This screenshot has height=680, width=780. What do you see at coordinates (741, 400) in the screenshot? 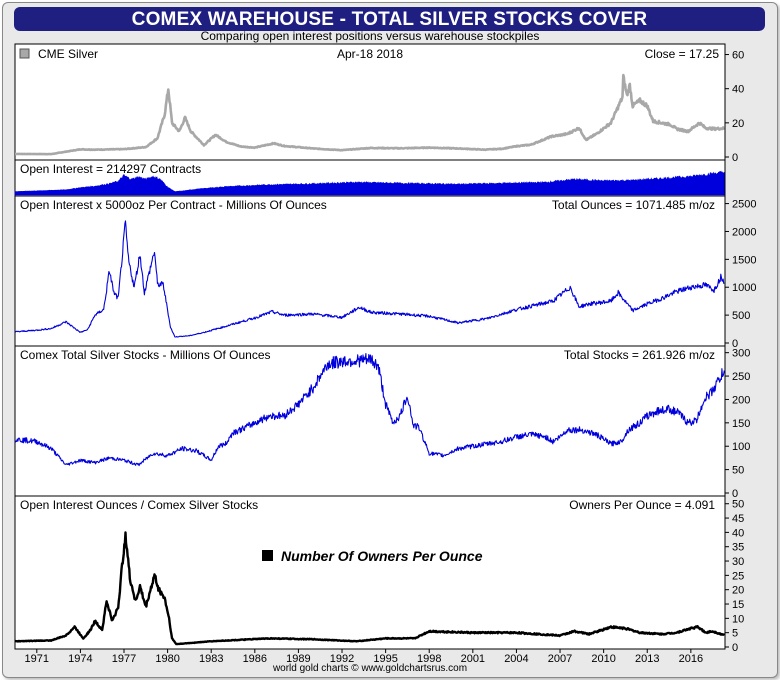
I see `y-tick-label: 200` at bounding box center [741, 400].